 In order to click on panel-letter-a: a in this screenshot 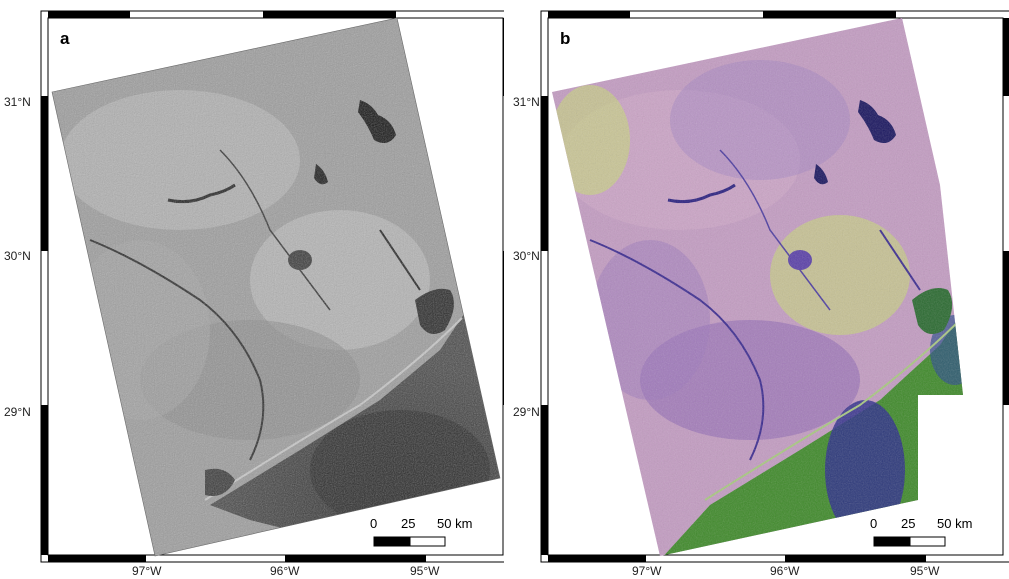, I will do `click(65, 38)`.